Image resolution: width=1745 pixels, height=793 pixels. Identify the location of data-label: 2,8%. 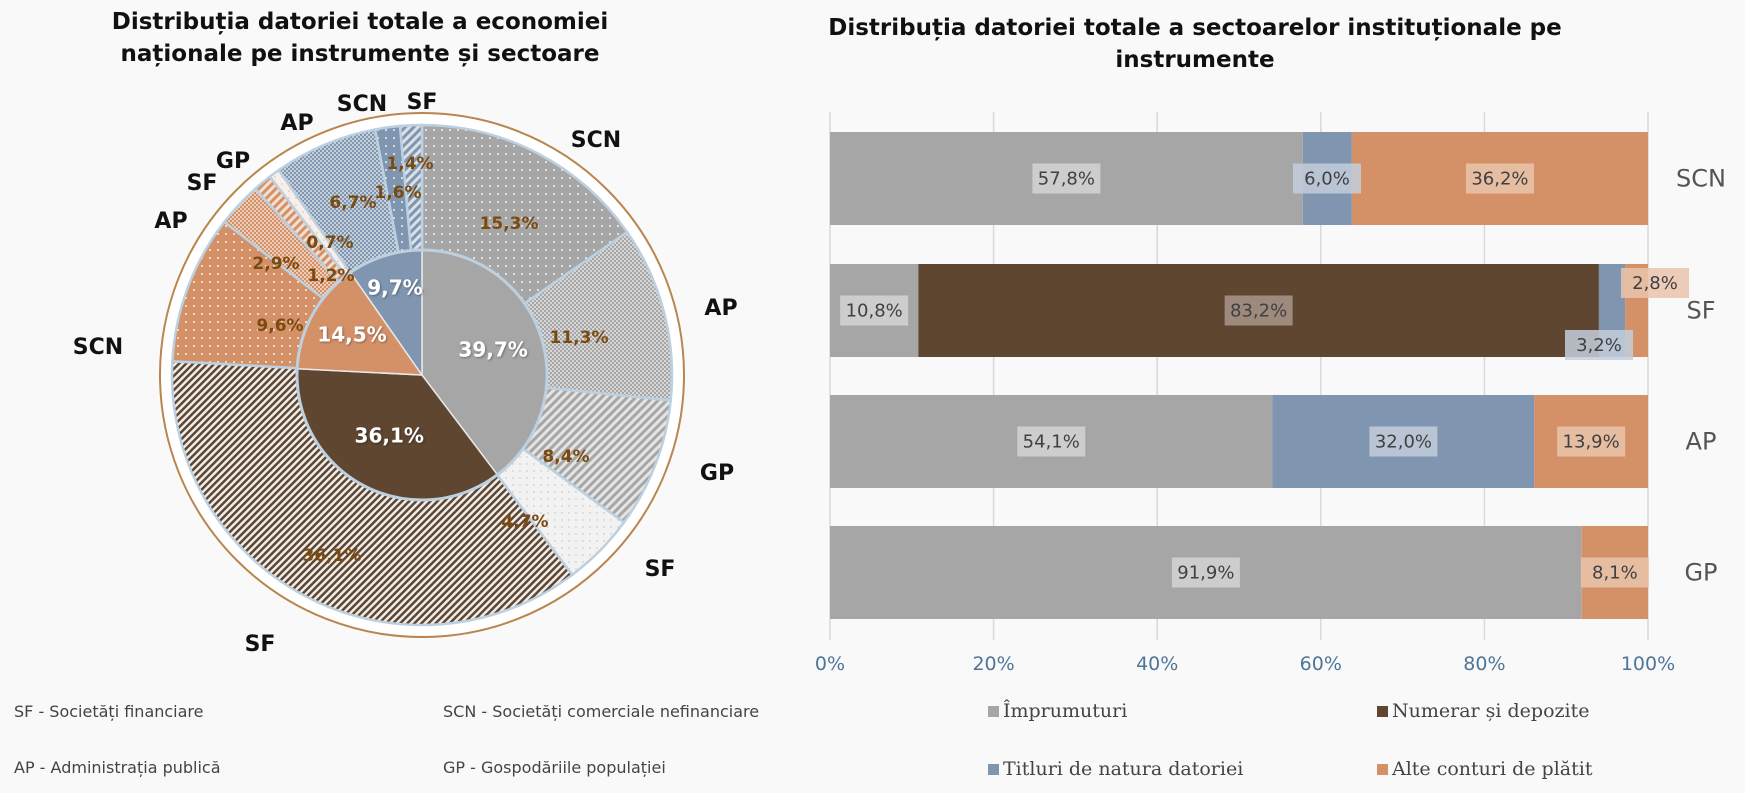
(1655, 283).